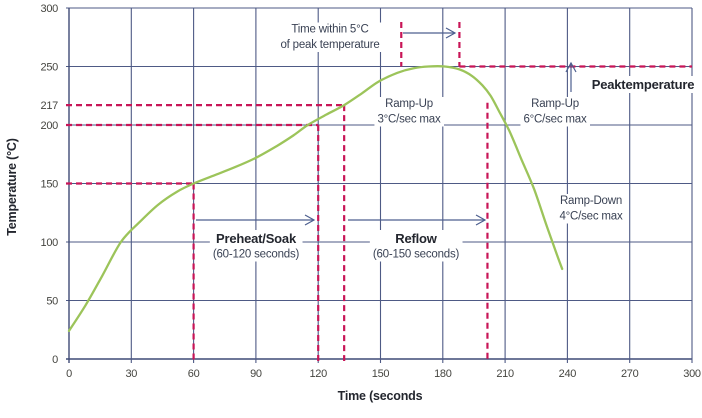  What do you see at coordinates (451, 33) in the screenshot?
I see `time-window-arrow-head` at bounding box center [451, 33].